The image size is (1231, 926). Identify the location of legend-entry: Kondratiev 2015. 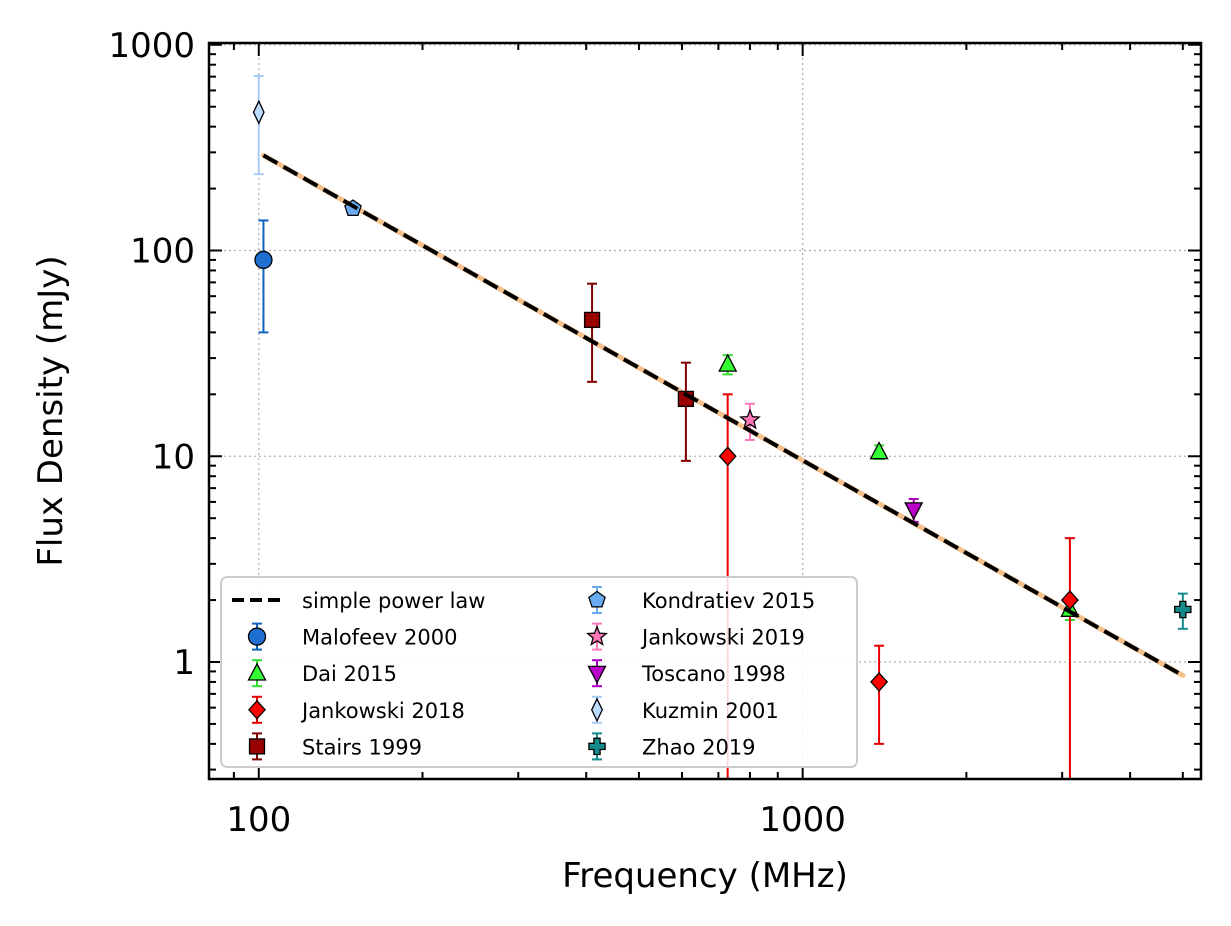
(701, 600).